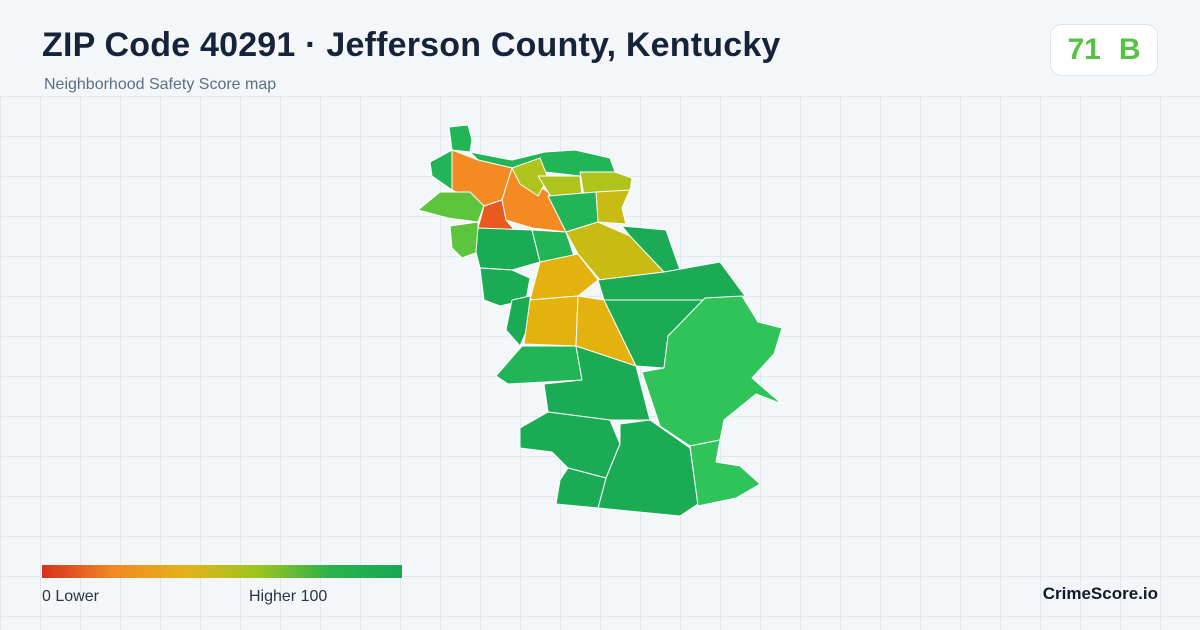 Image resolution: width=1200 pixels, height=630 pixels. Describe the element at coordinates (1104, 50) in the screenshot. I see `score-badge: 71 B` at that location.